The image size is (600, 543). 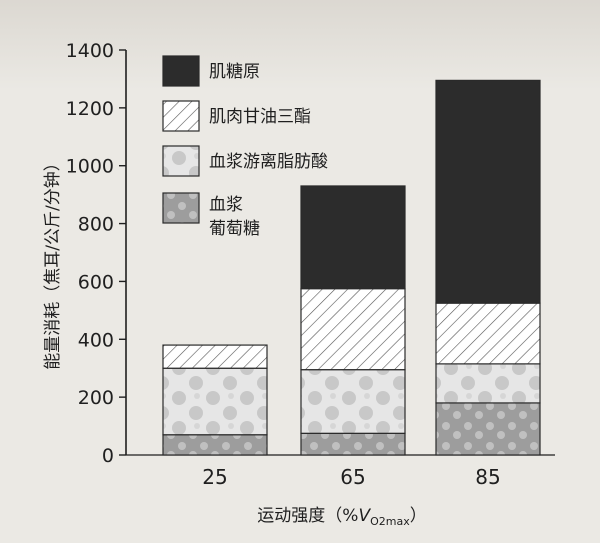 What do you see at coordinates (260, 117) in the screenshot?
I see `legend-label: 肌肉甘油三酯` at bounding box center [260, 117].